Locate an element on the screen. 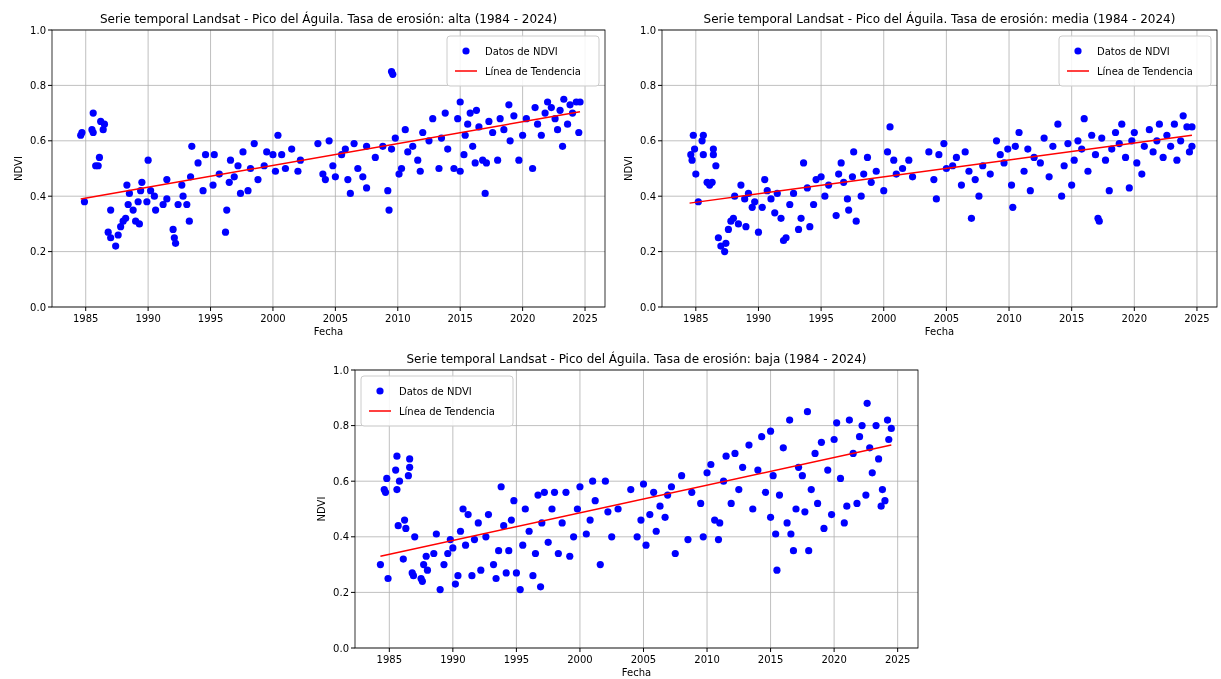  chart-title: Serie temporal Landsat - Pico del Águila. Tasa de erosión: alta (1984 - 2024) is located at coordinates (328, 18).